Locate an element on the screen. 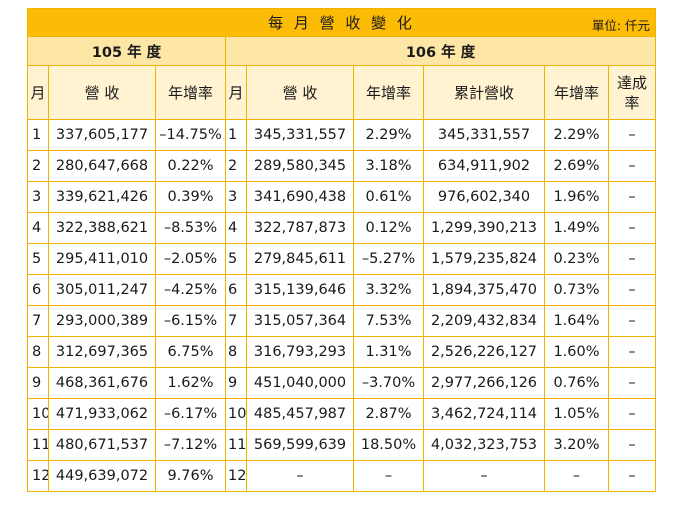  month-105-cell: 9 is located at coordinates (38, 383).